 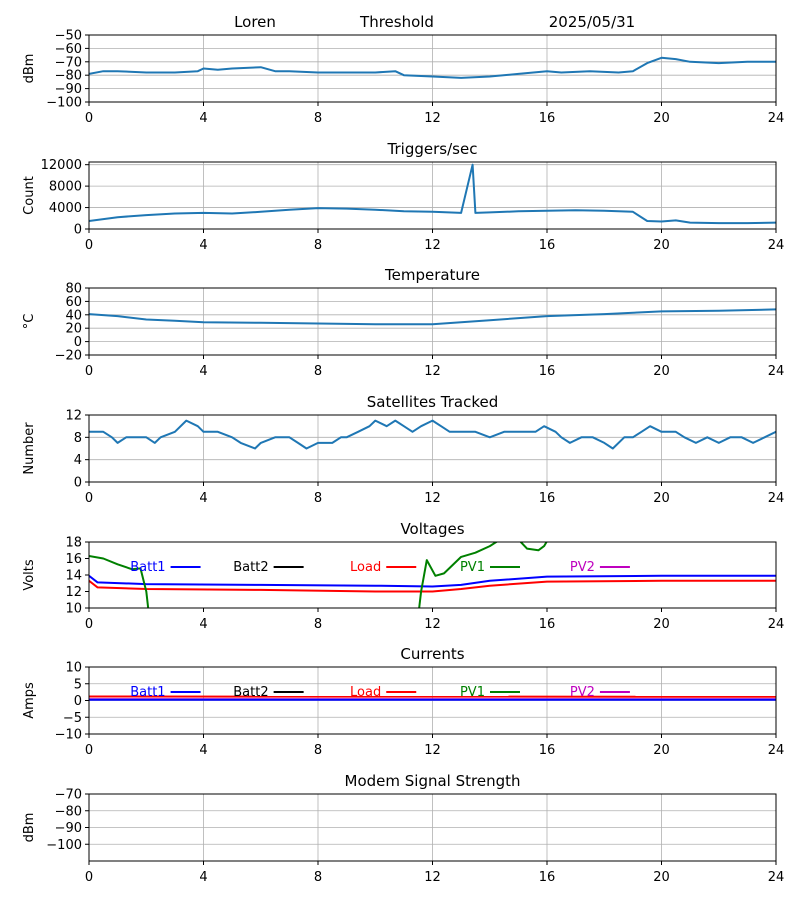 What do you see at coordinates (68, 49) in the screenshot?
I see `y-tick-label: −60` at bounding box center [68, 49].